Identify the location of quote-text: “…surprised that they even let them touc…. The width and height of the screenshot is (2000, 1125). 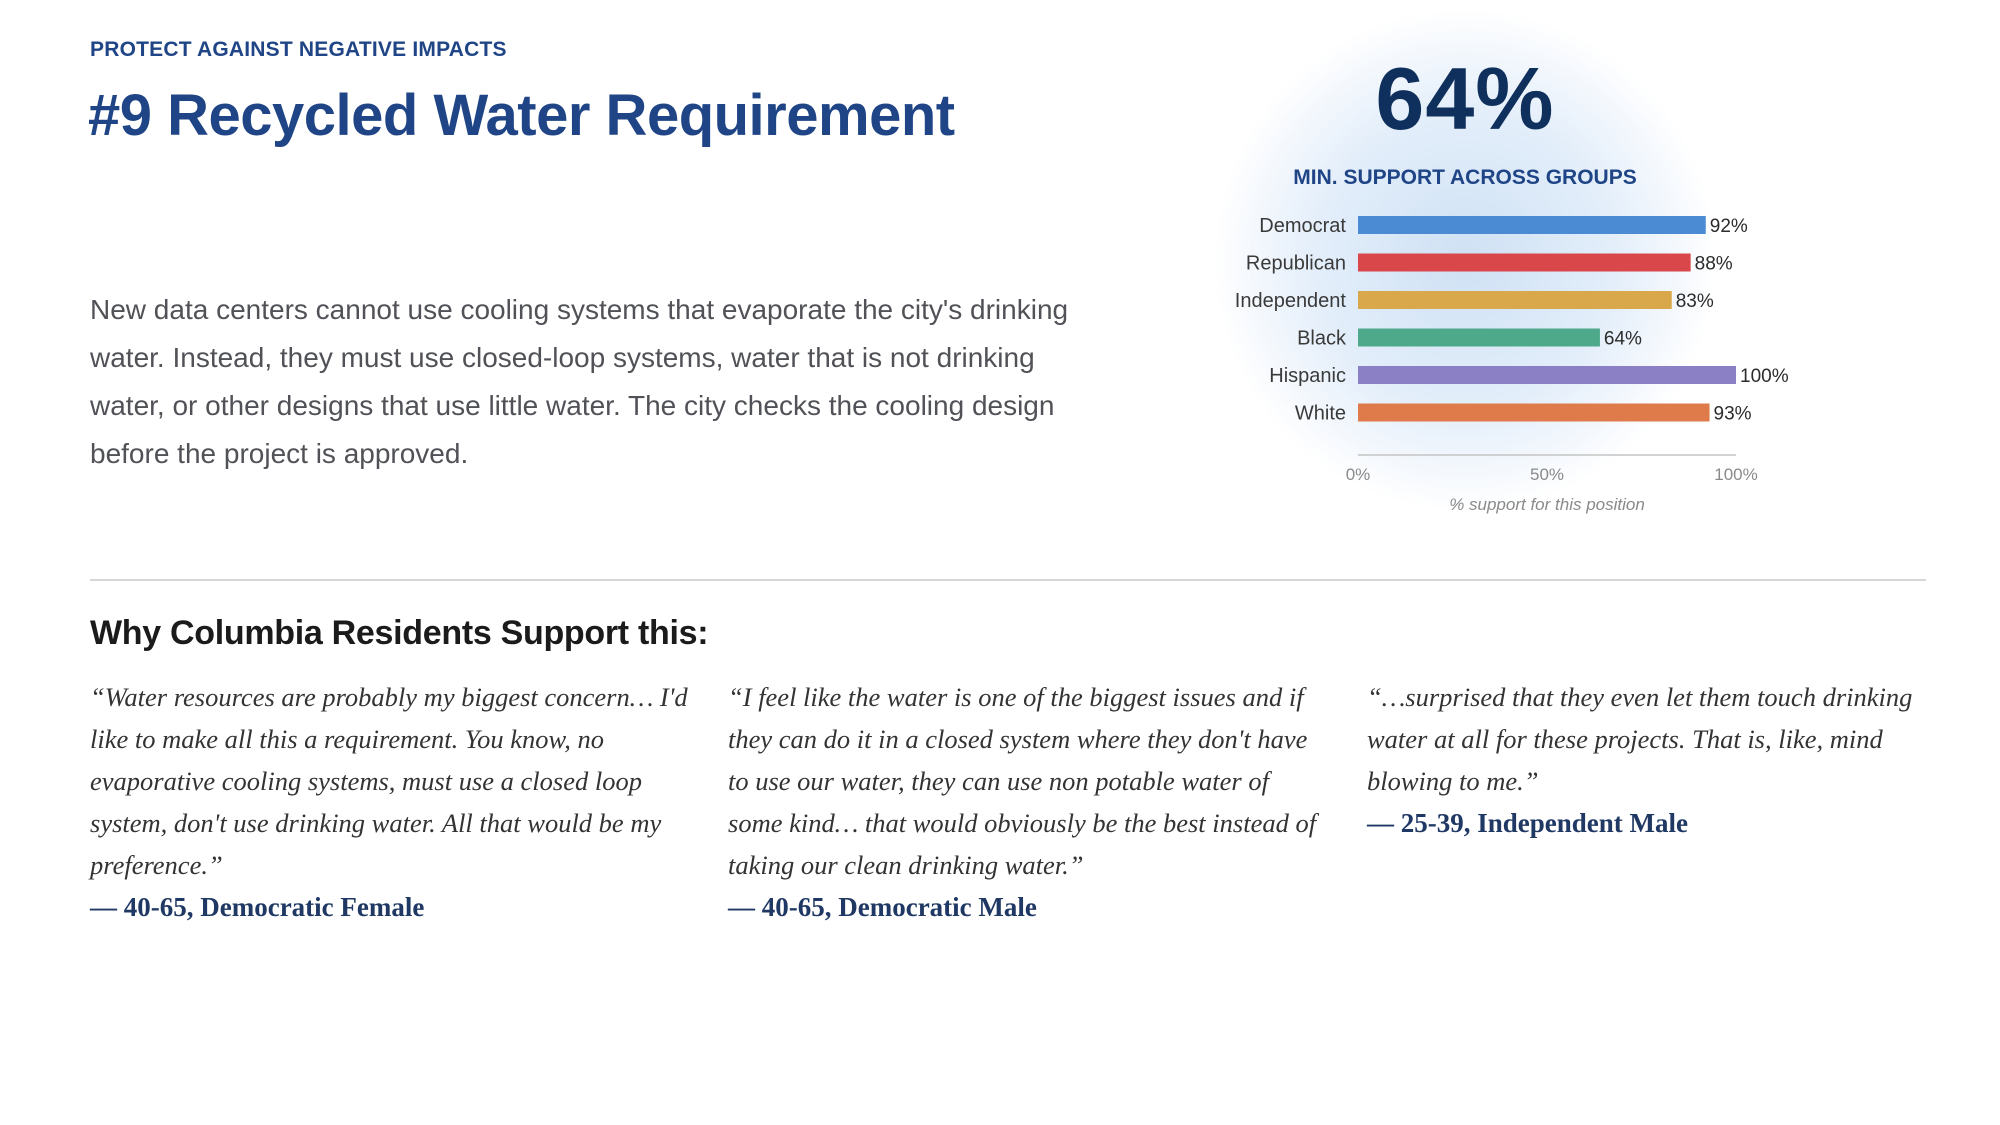
(1640, 739).